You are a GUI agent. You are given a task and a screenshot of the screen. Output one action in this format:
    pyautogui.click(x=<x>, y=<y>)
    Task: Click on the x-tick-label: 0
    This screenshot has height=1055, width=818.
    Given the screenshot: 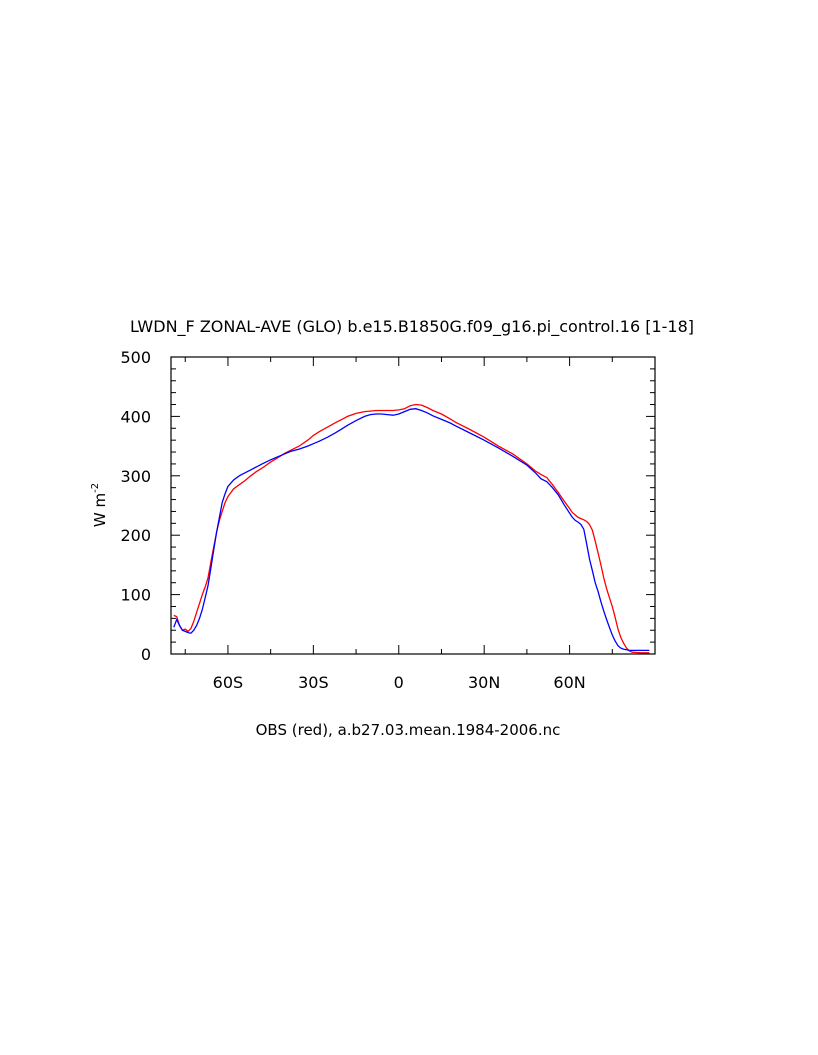 What is the action you would take?
    pyautogui.click(x=399, y=682)
    